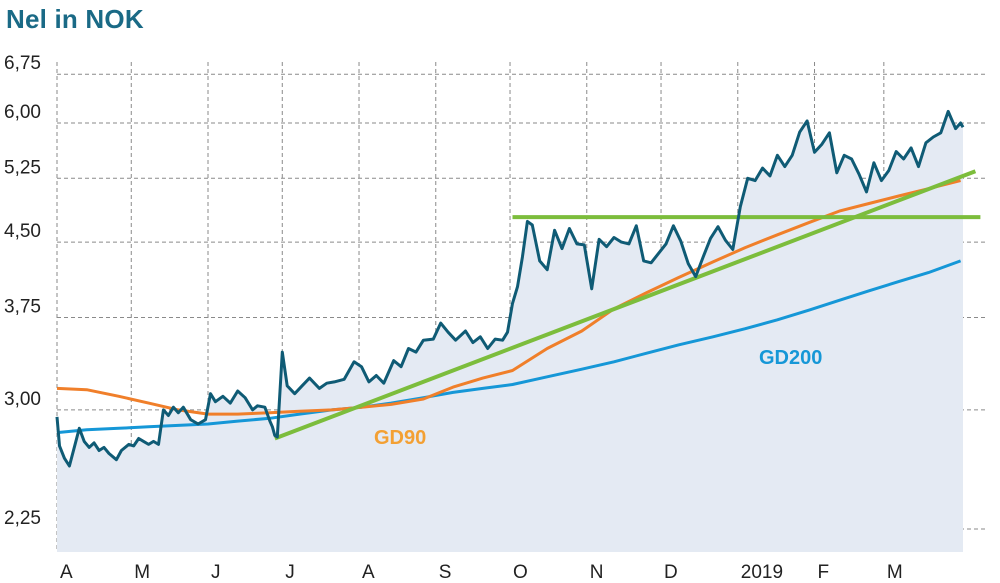 The image size is (1000, 583). What do you see at coordinates (22, 167) in the screenshot?
I see `y-tick-label: 5,25` at bounding box center [22, 167].